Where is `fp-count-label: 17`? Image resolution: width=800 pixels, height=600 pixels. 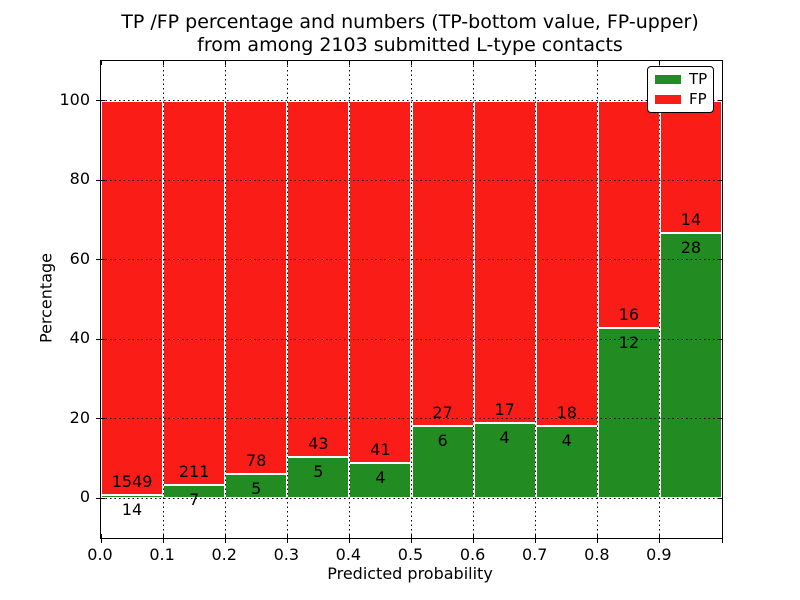
fp-count-label: 17 is located at coordinates (504, 409).